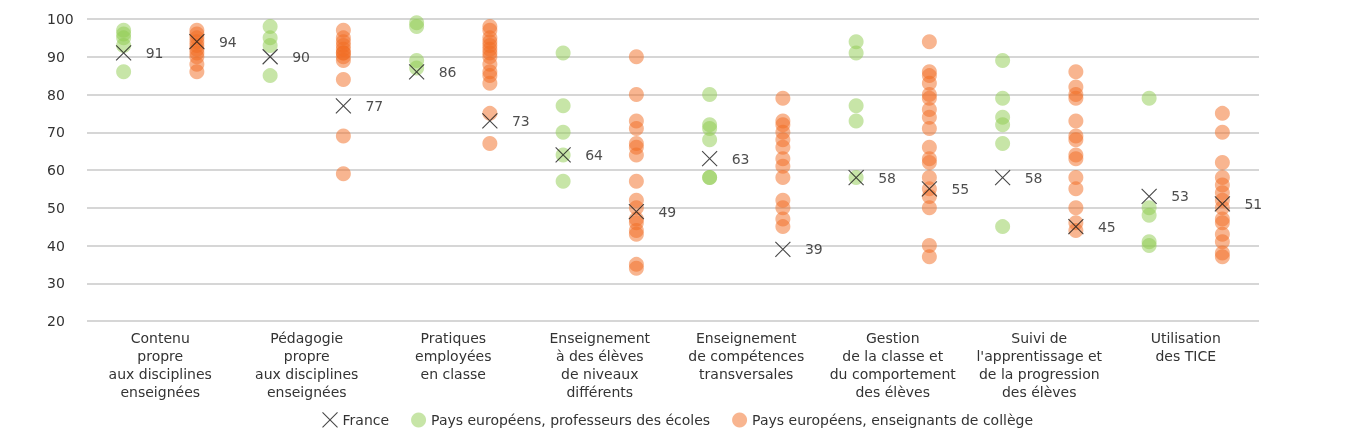 Image resolution: width=1355 pixels, height=435 pixels. What do you see at coordinates (453, 356) in the screenshot?
I see `x-tick-label: Pratiques employées en classe` at bounding box center [453, 356].